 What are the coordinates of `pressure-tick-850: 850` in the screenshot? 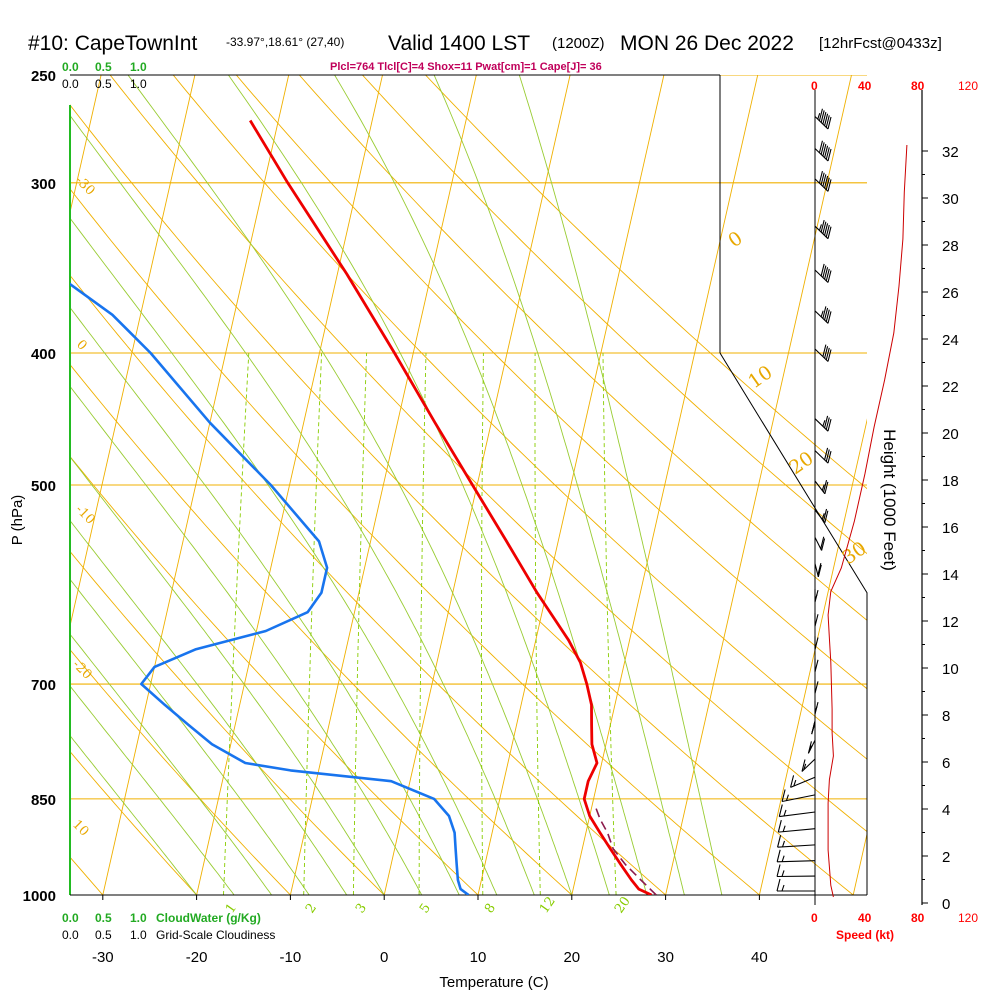 It's located at (43, 800).